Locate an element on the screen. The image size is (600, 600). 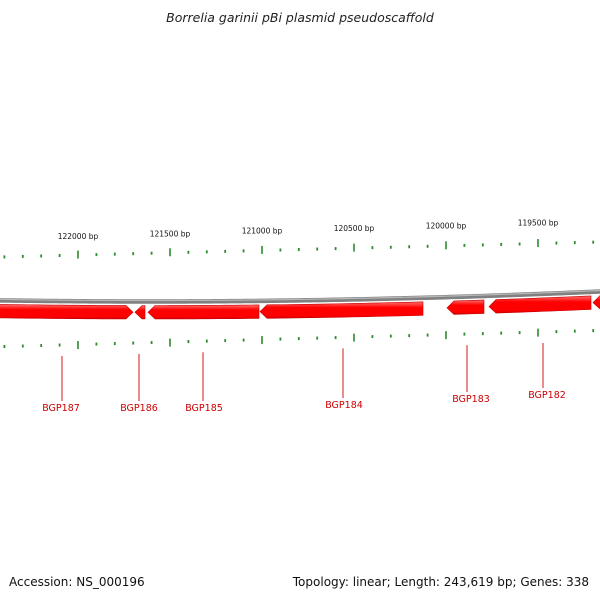
accession-text: Accession: NS_000196 is located at coordinates (77, 582).